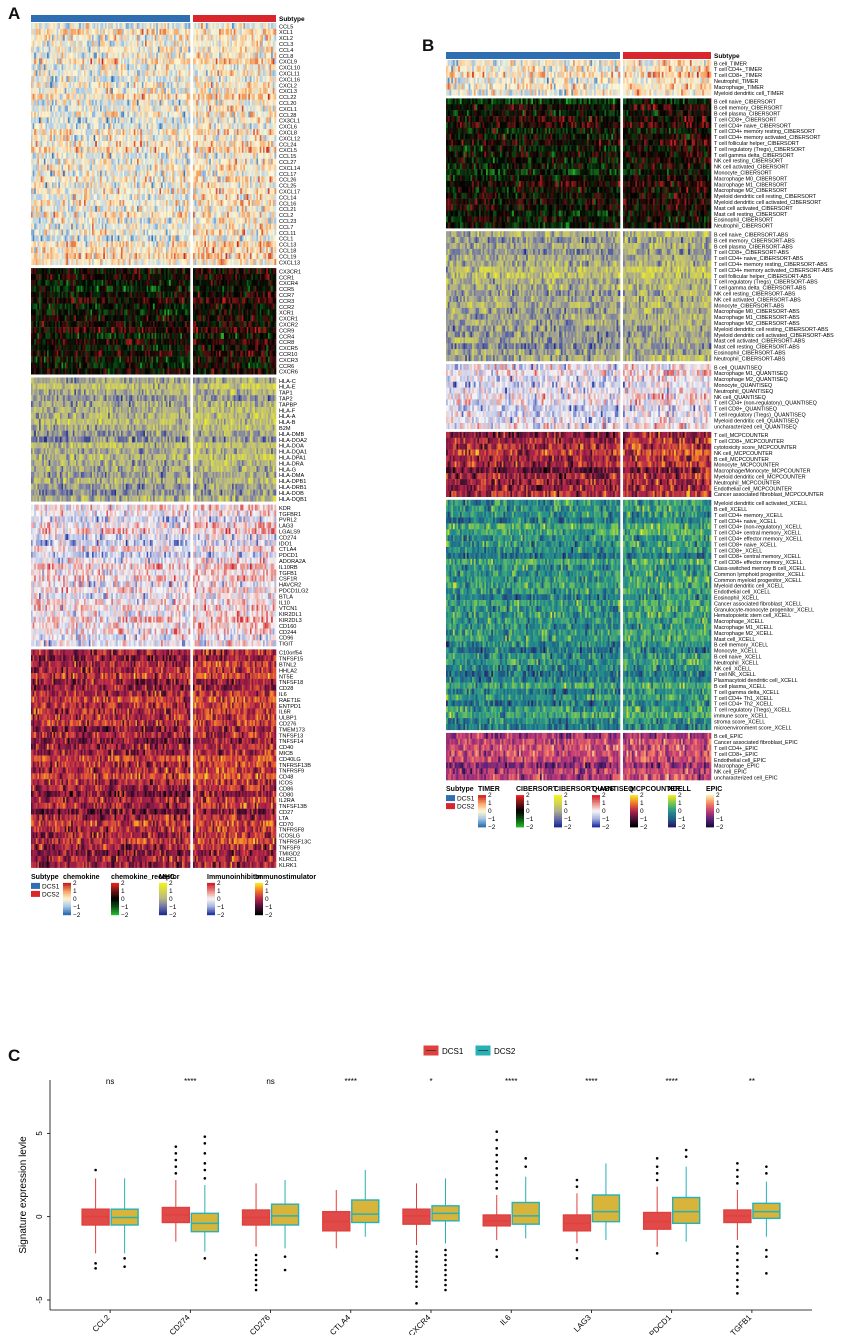  I want to click on significance-label: ****, so click(351, 1081).